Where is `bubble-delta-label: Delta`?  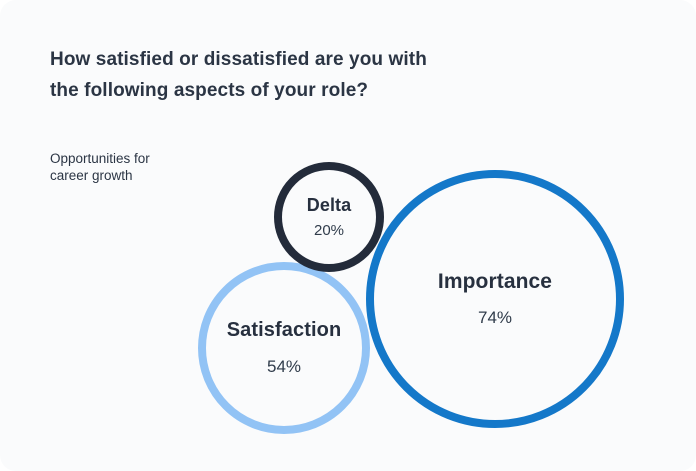 bubble-delta-label: Delta is located at coordinates (329, 205).